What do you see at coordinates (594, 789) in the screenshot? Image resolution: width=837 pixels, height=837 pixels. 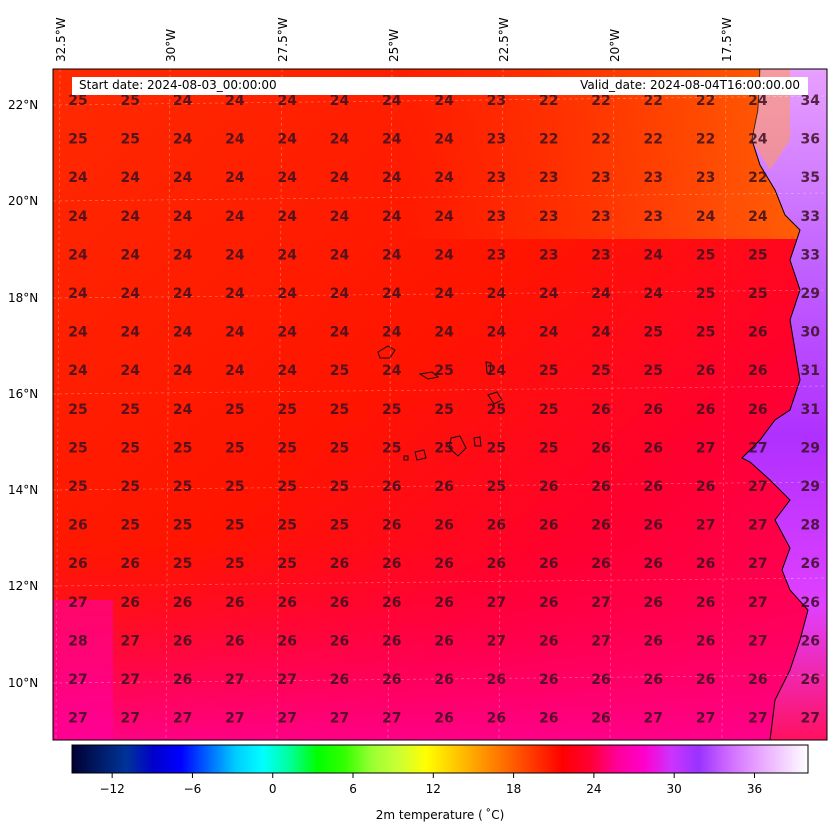 I see `colorbar-tick-label: 24` at bounding box center [594, 789].